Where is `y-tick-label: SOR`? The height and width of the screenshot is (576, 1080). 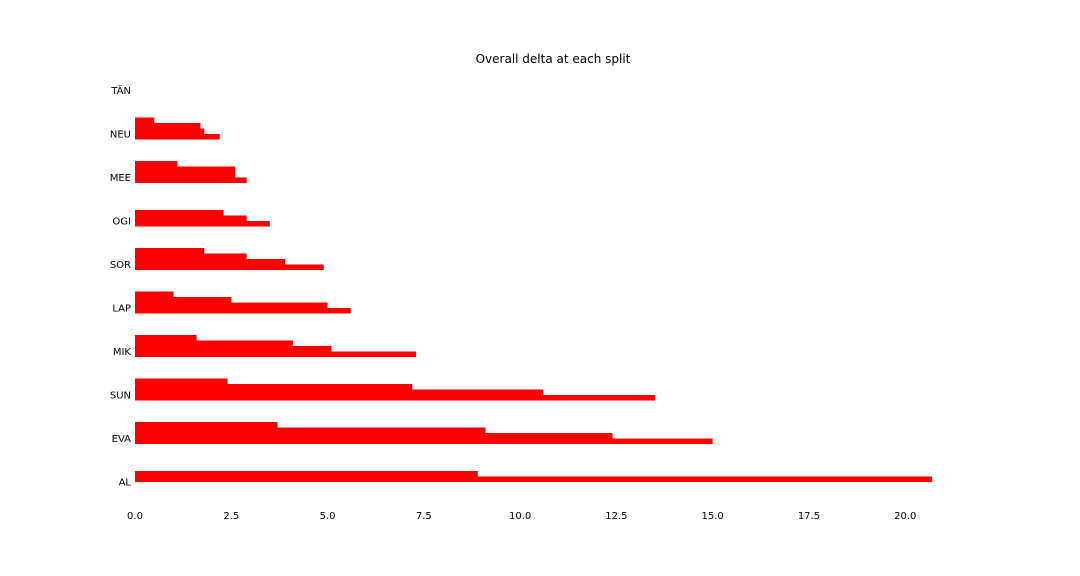 y-tick-label: SOR is located at coordinates (120, 265).